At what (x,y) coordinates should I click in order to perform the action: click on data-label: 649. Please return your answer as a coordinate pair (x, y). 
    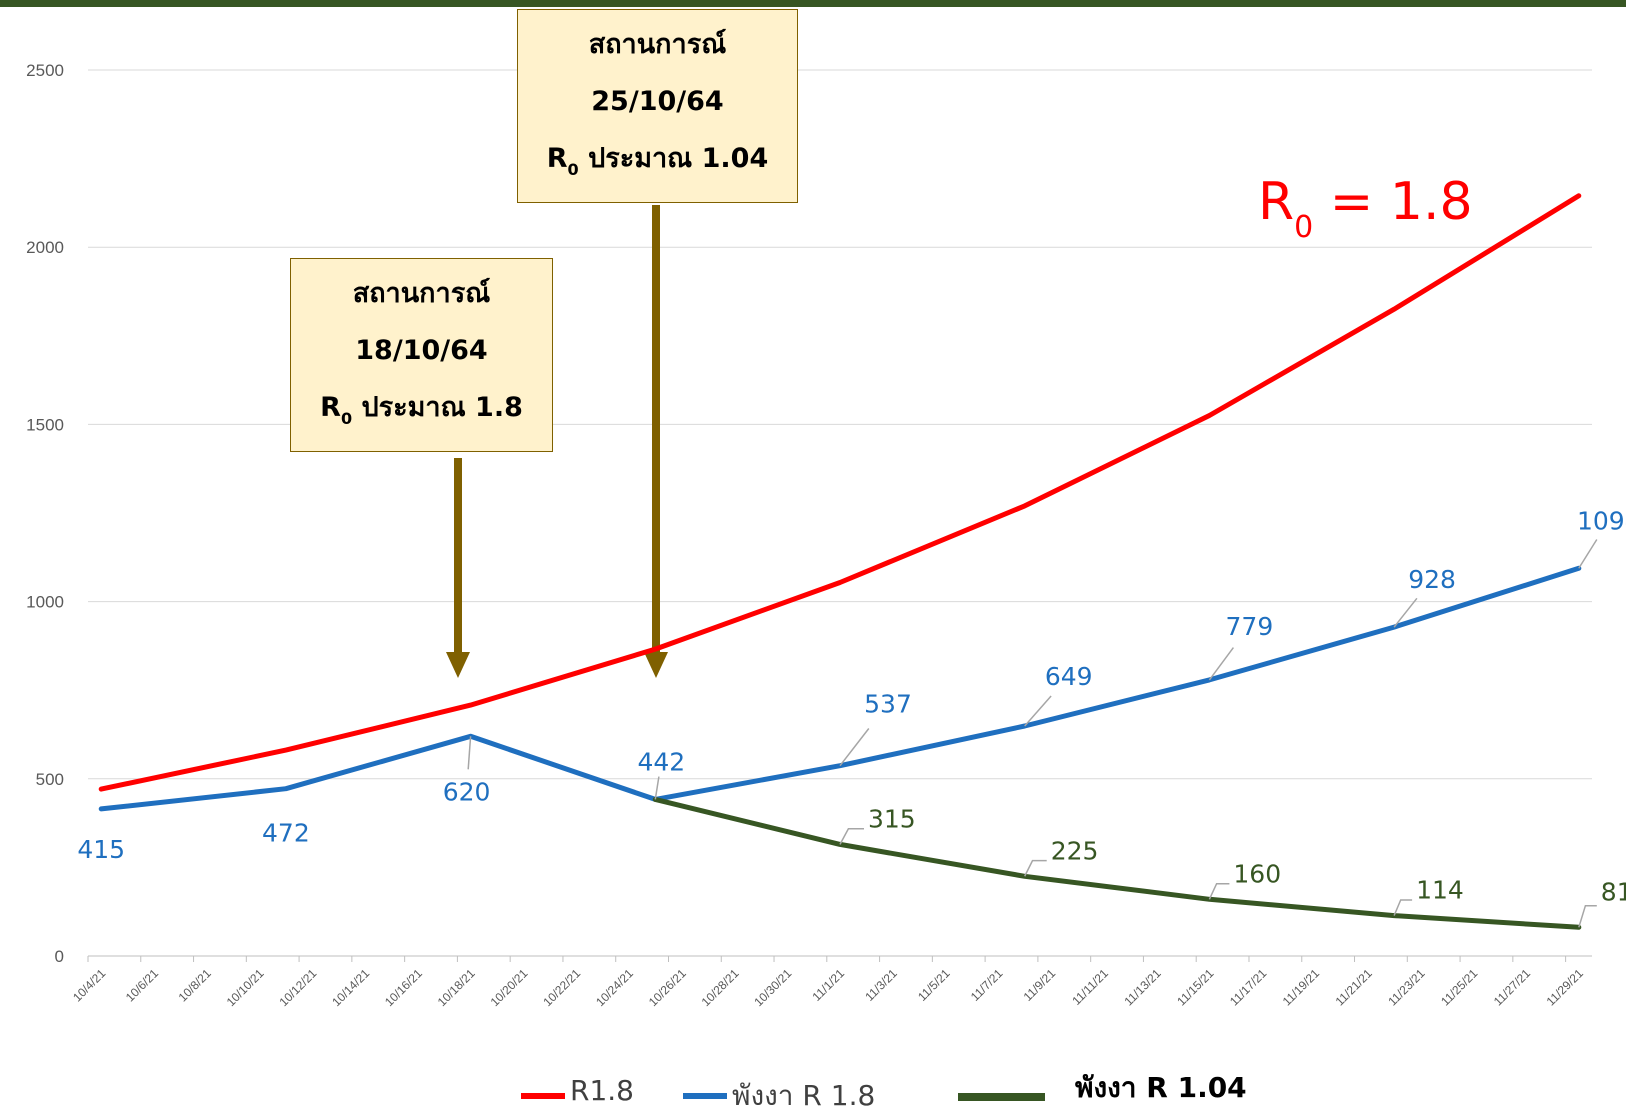
    Looking at the image, I should click on (1069, 676).